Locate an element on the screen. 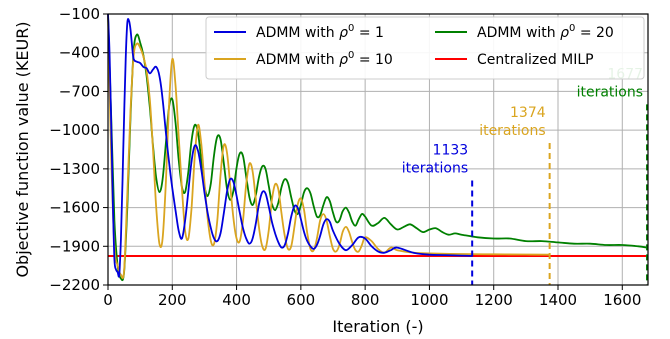  x-tick-label-6: 1200 is located at coordinates (494, 300).